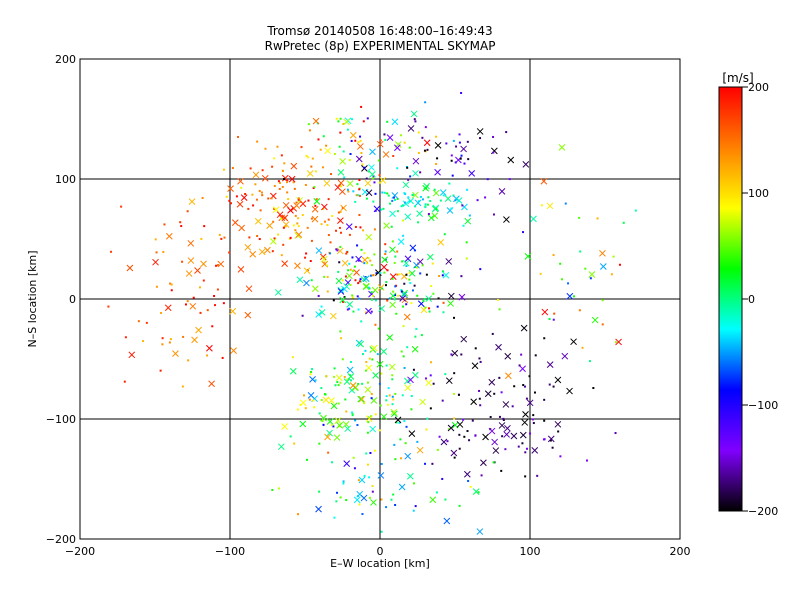 The width and height of the screenshot is (800, 600). Describe the element at coordinates (748, 294) in the screenshot. I see `colorbar: [m/s] 200 100 0 −100 −200` at that location.